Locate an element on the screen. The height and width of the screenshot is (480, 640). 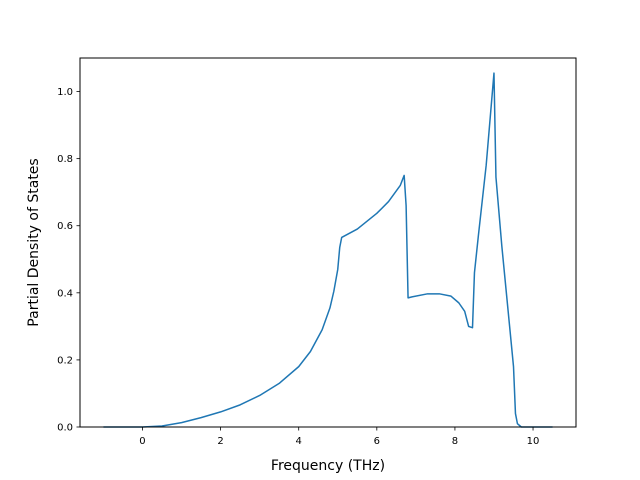
x-tick-label: 0 is located at coordinates (142, 441).